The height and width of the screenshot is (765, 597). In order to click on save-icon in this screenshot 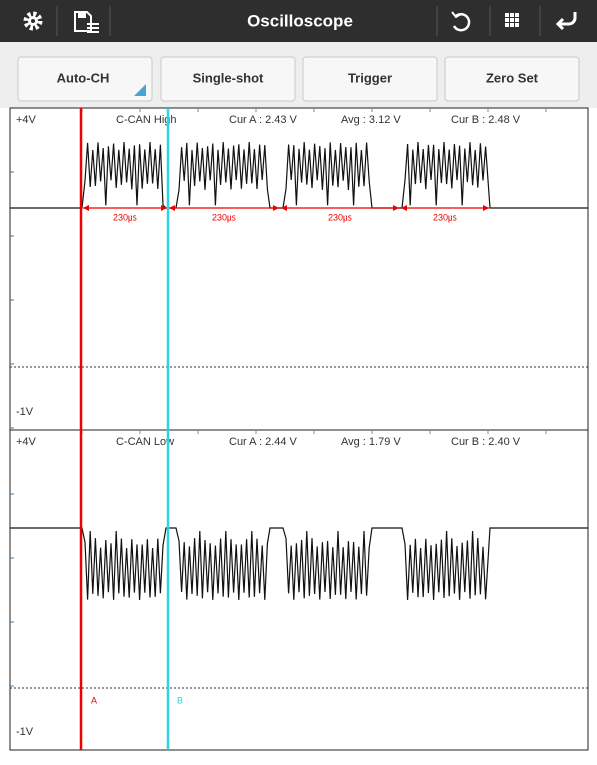, I will do `click(86, 22)`.